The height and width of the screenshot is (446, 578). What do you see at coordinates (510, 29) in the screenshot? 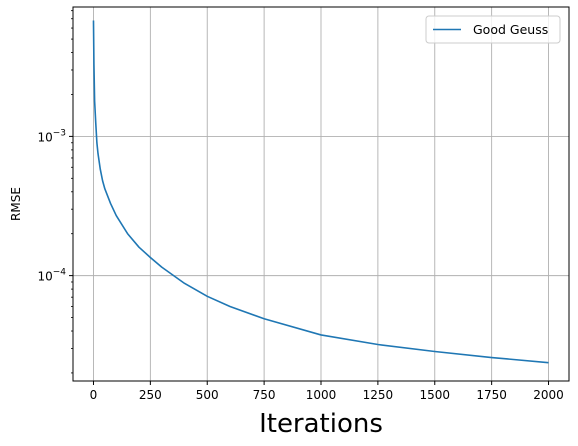
I see `legend-entry-label: Good Geuss` at bounding box center [510, 29].